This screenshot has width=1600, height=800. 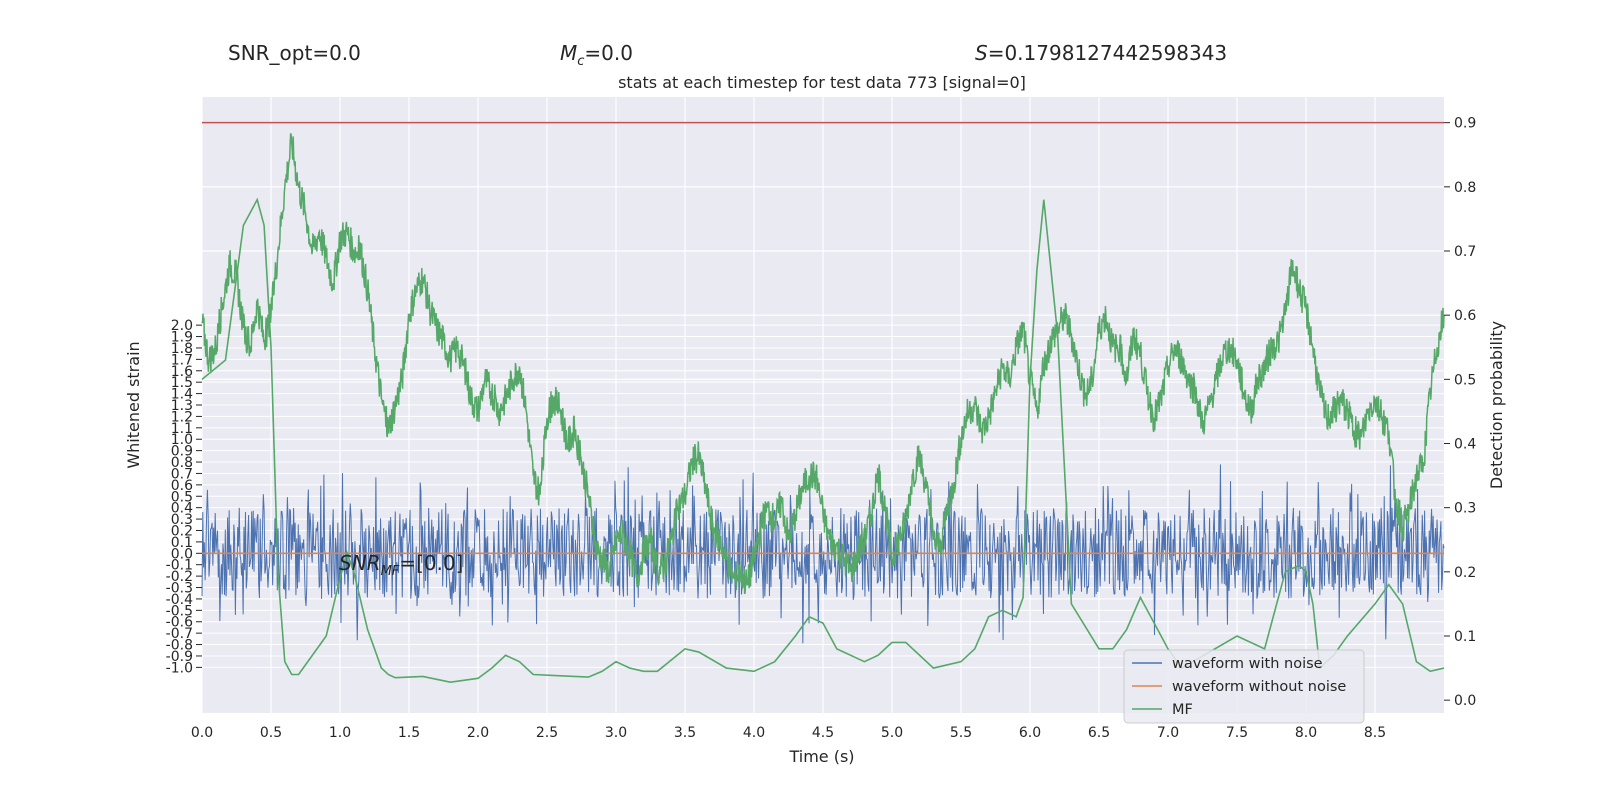 I want to click on prob-tick-label: 0.1, so click(x=1465, y=637).